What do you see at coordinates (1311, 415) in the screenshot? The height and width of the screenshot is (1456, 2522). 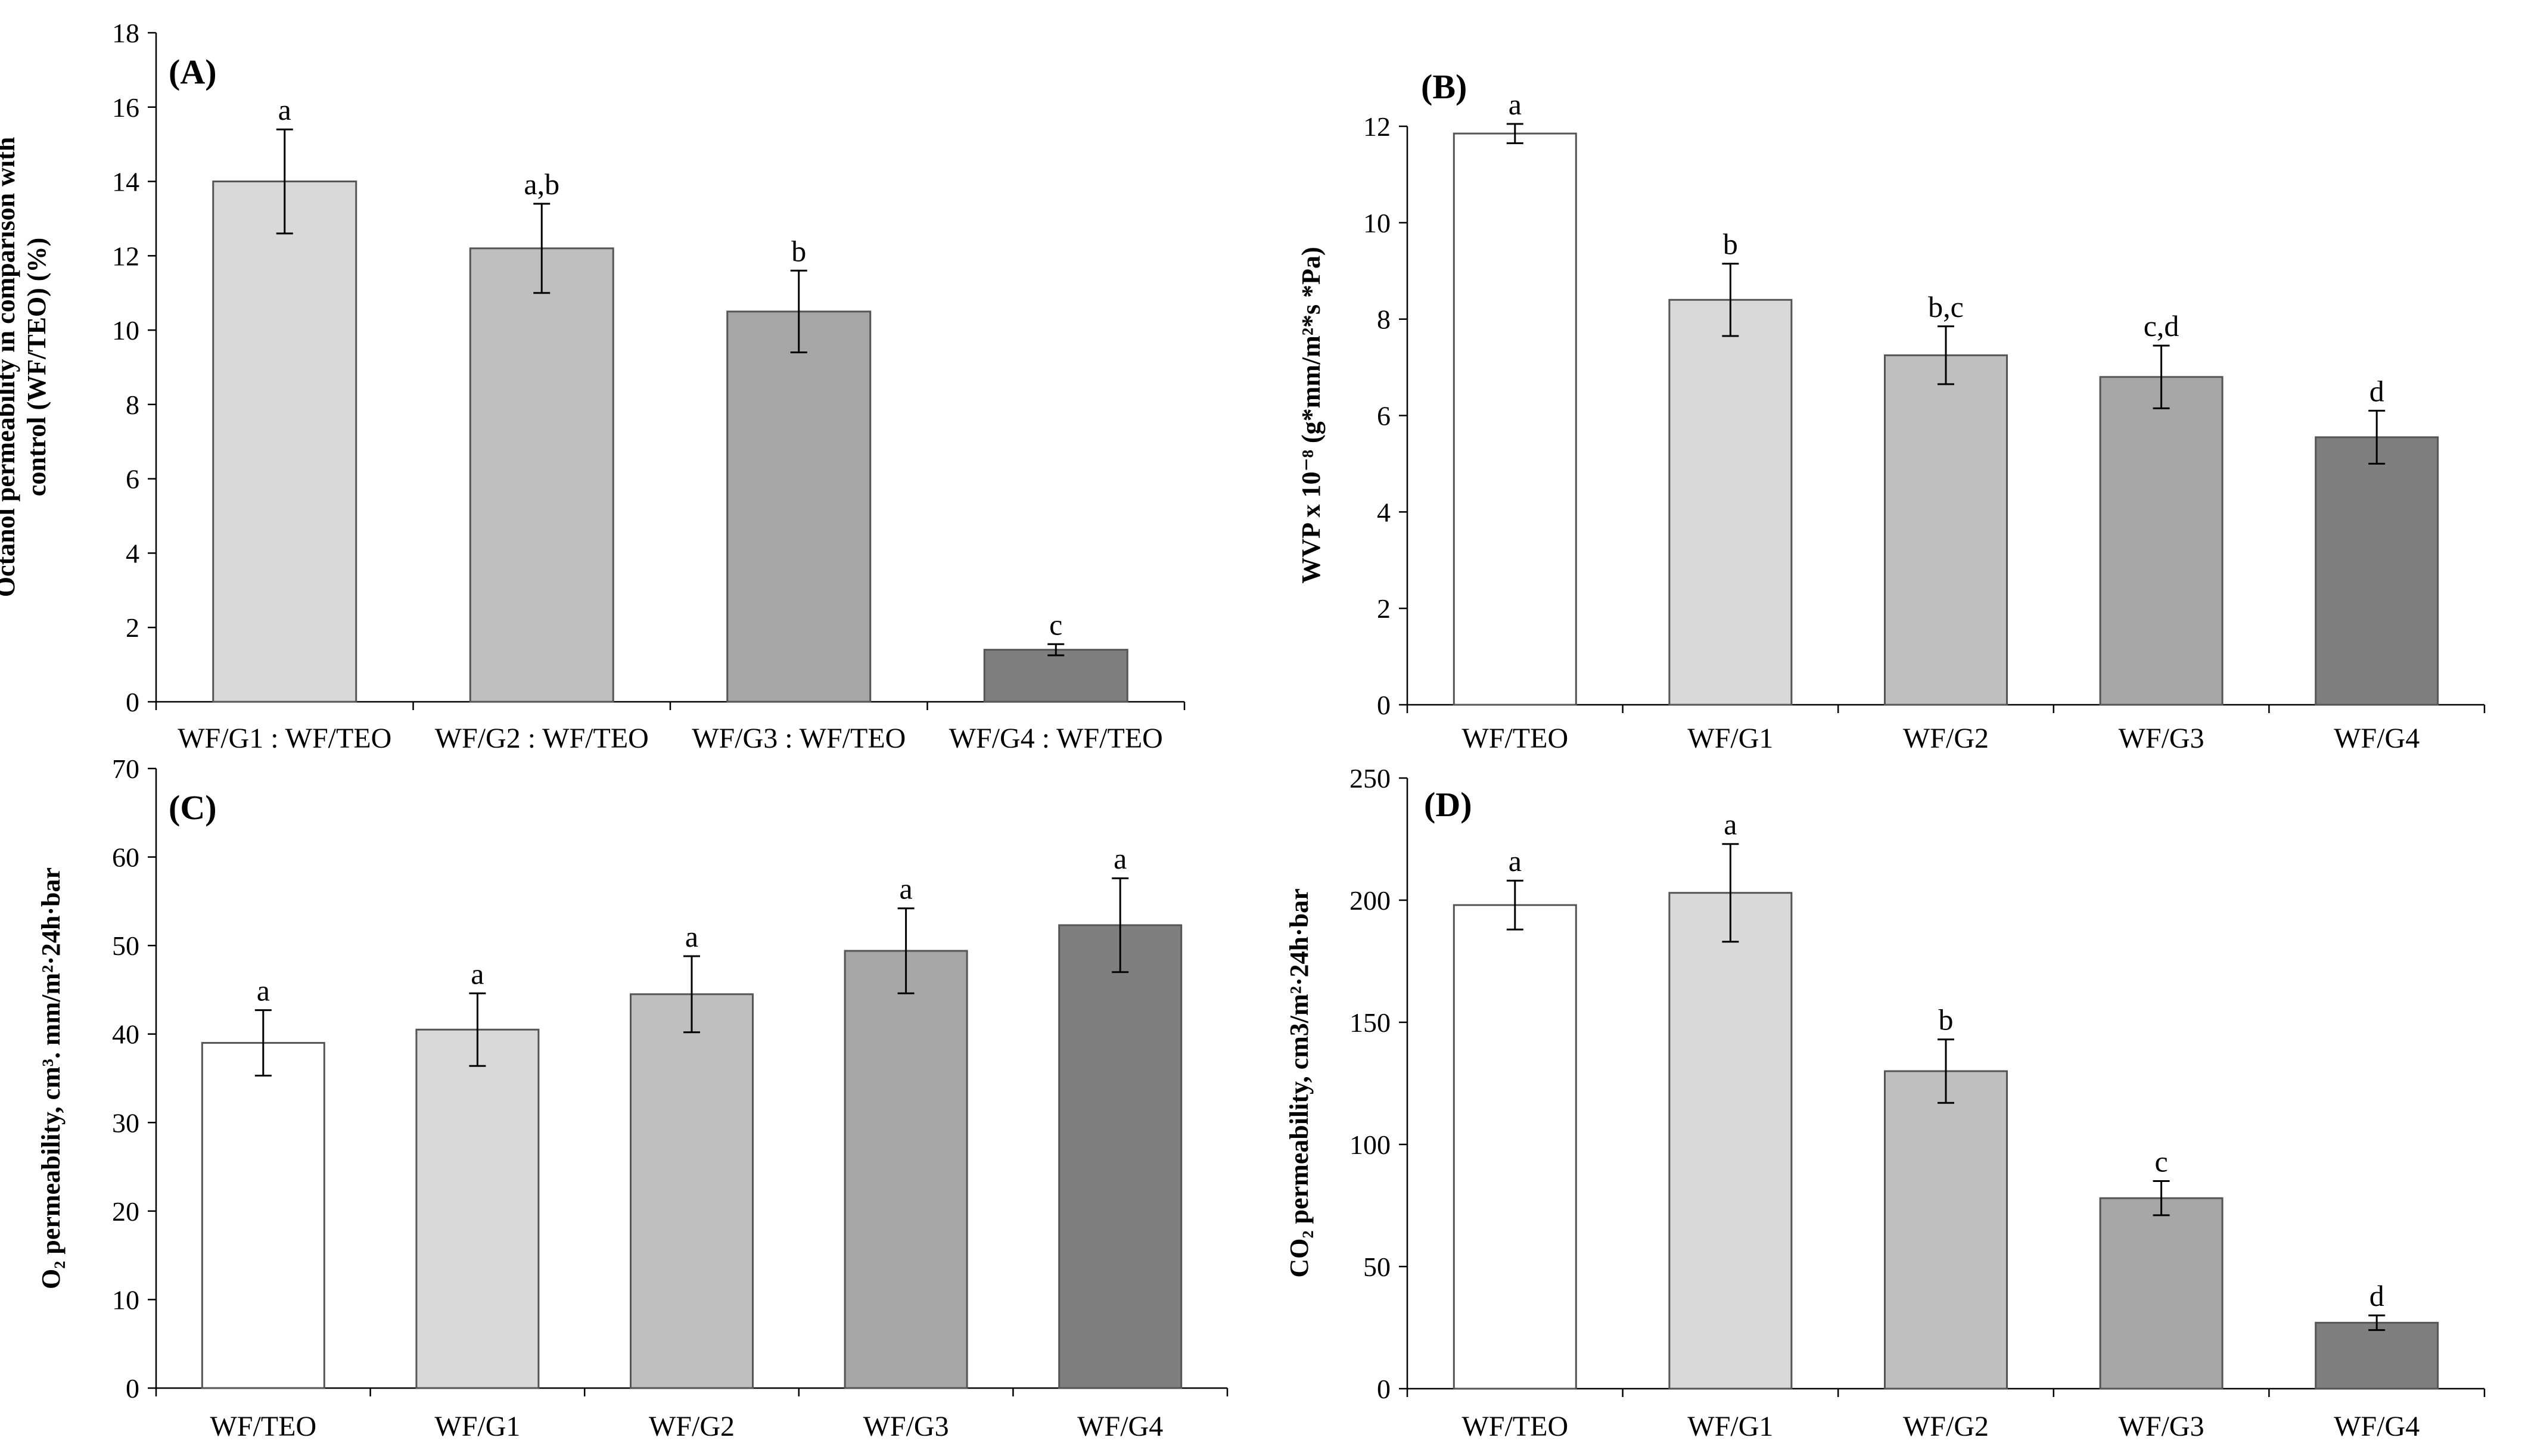 I see `y-axis-label: WVP x 10⁻⁸ (g*mm/m²*s *Pa)` at bounding box center [1311, 415].